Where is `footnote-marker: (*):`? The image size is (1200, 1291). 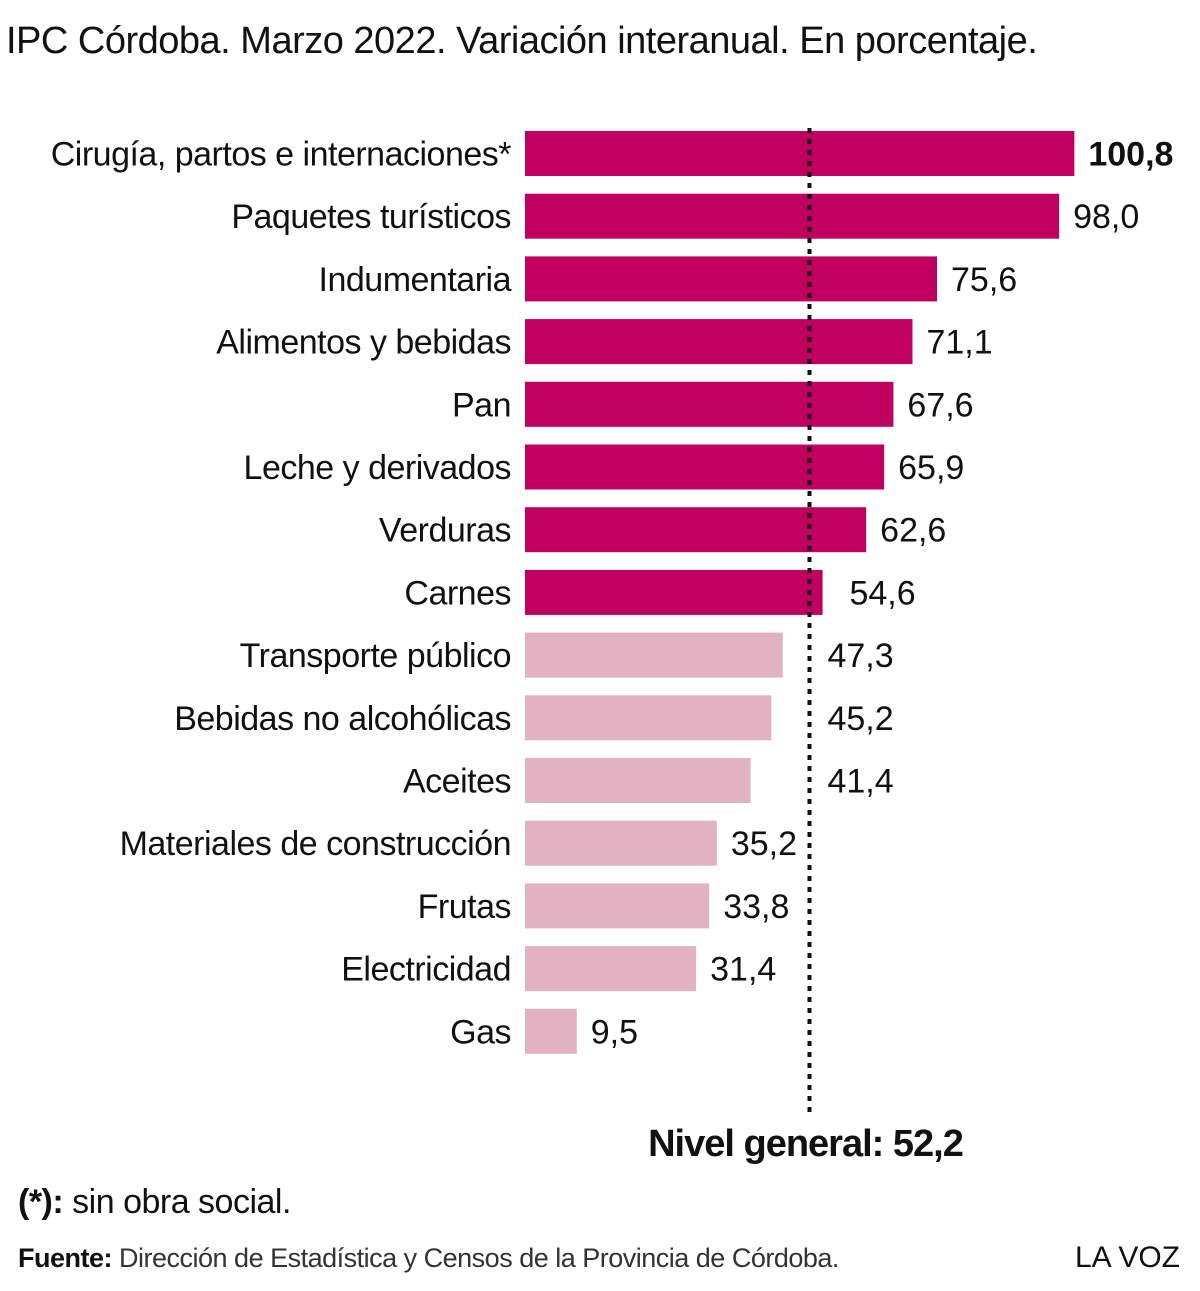 footnote-marker: (*): is located at coordinates (41, 1202).